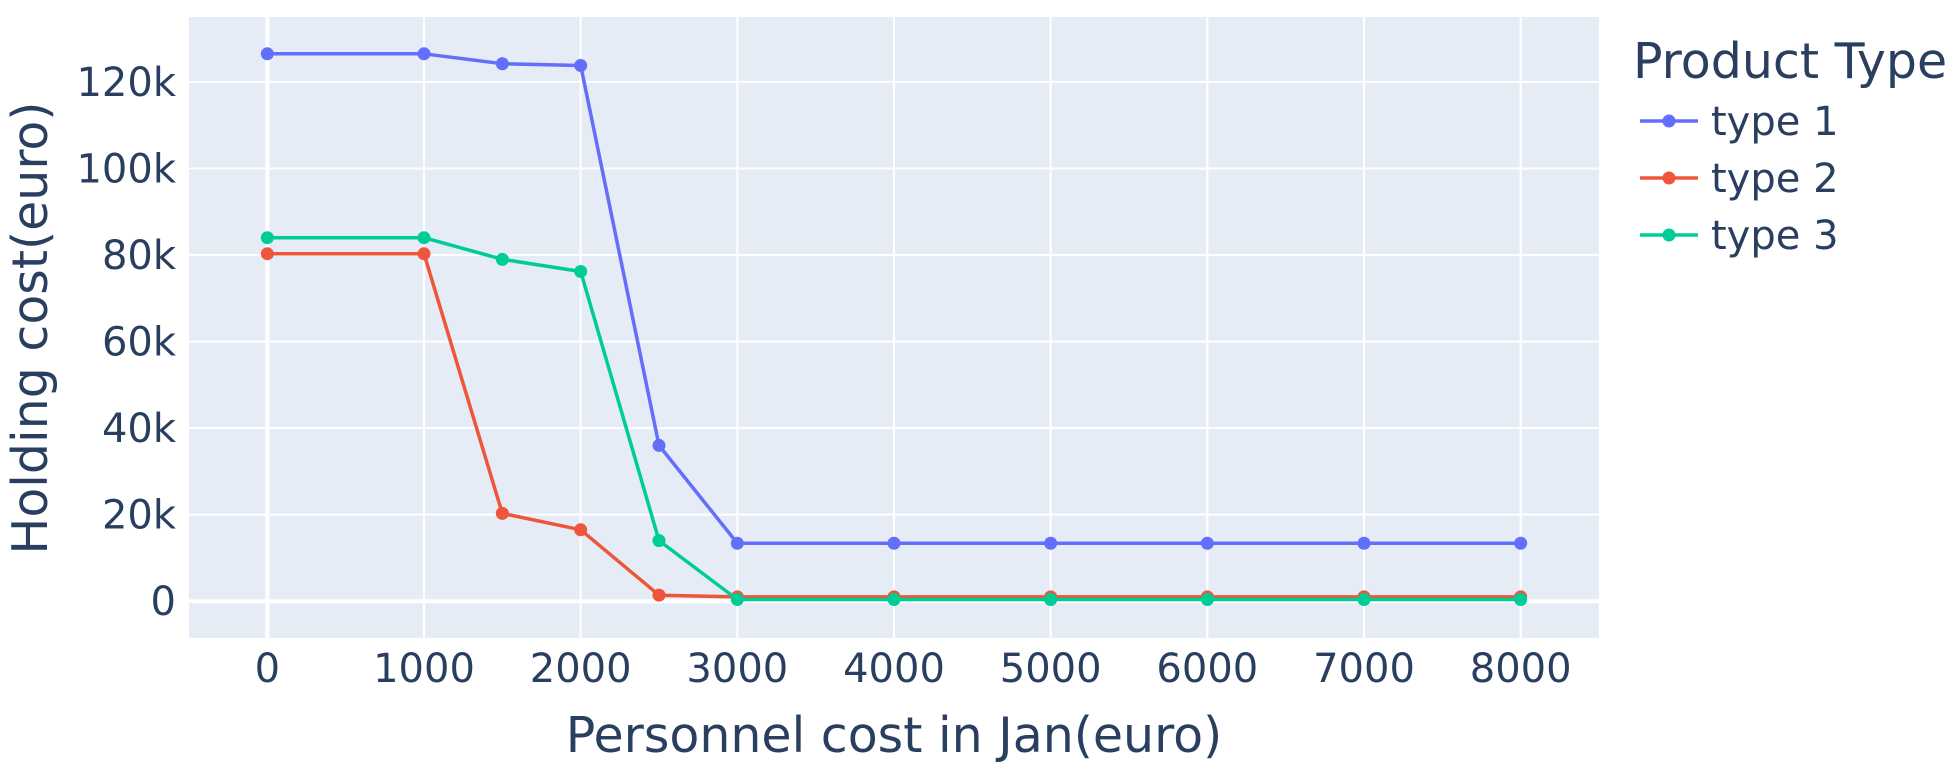 The width and height of the screenshot is (1958, 782). Describe the element at coordinates (30, 327) in the screenshot. I see `y-axis-title: Holding cost(euro)` at that location.